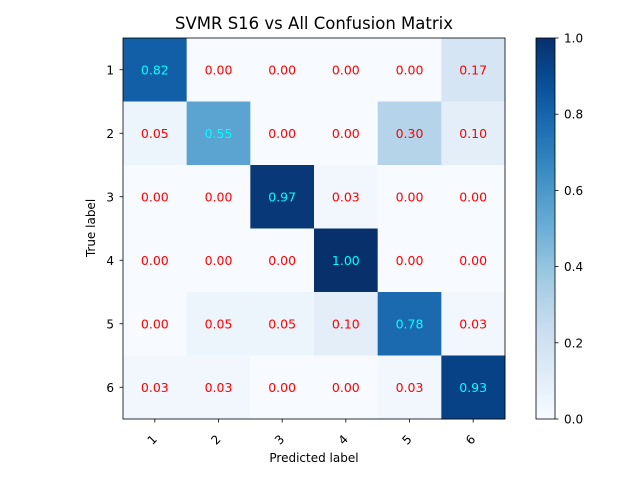  I want to click on colorbar-tick-label: 0.2, so click(573, 343).